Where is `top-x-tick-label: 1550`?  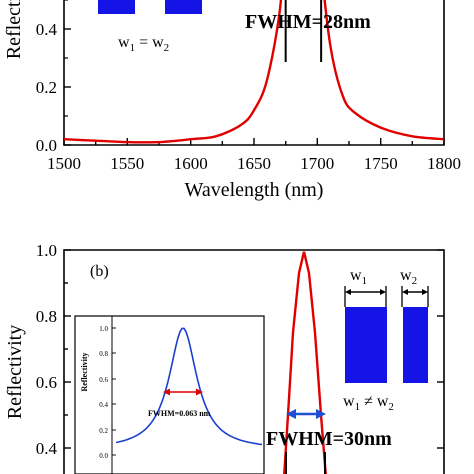 top-x-tick-label: 1550 is located at coordinates (127, 163).